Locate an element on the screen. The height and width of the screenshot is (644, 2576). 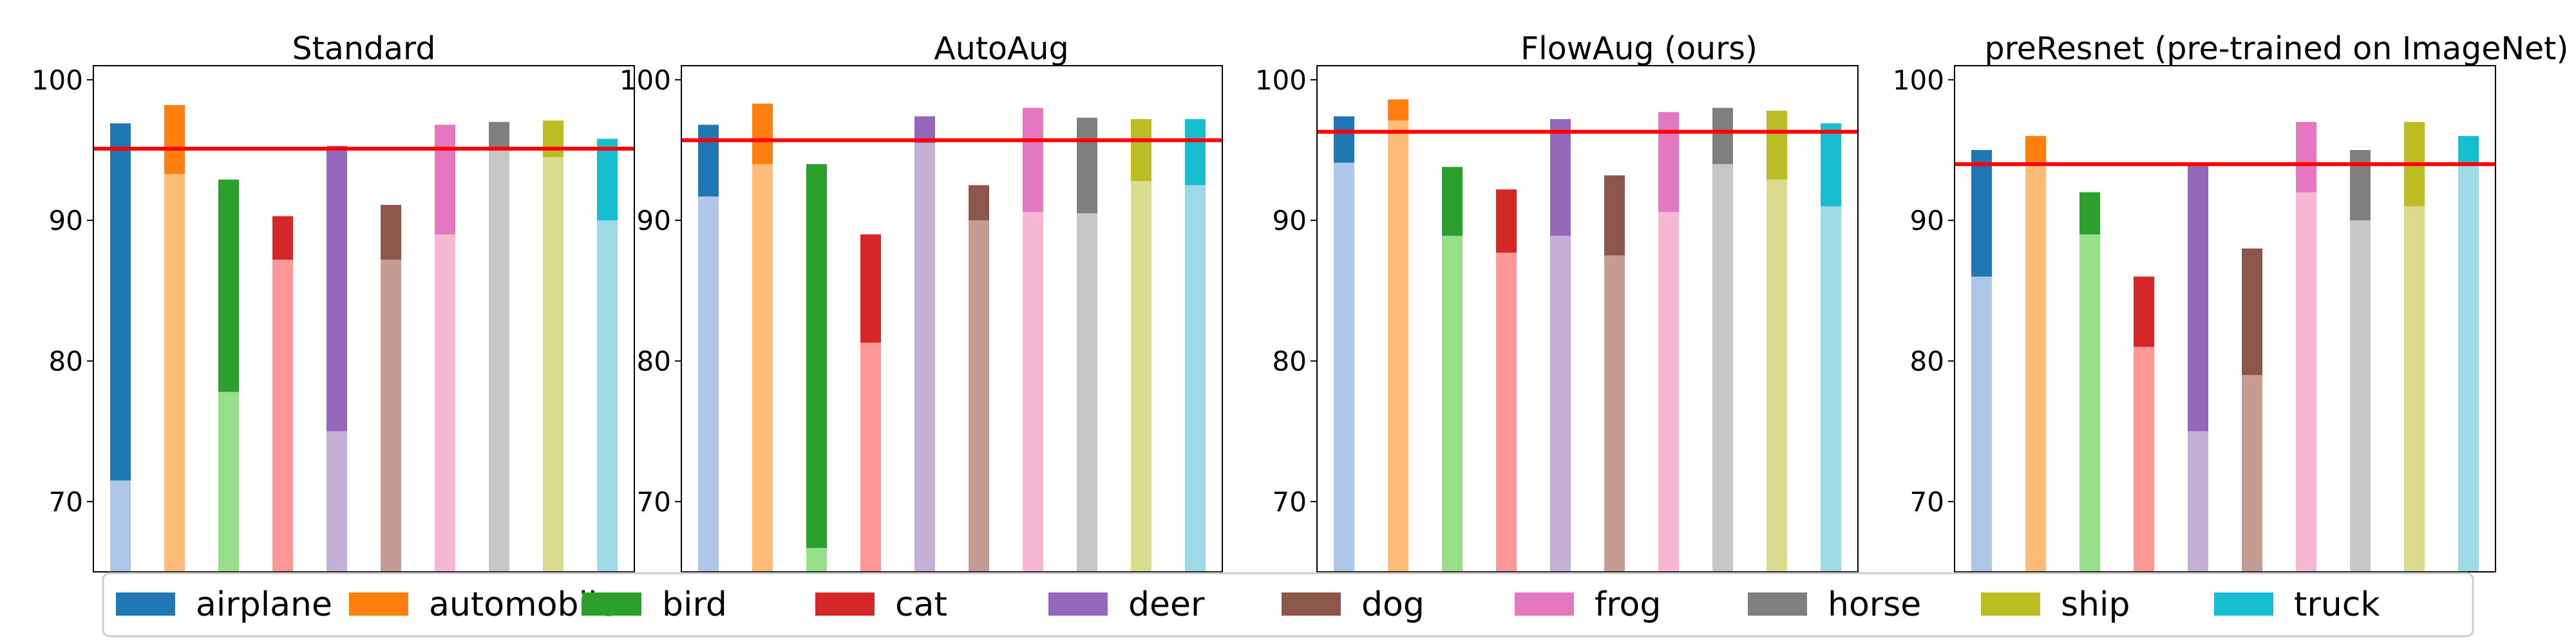
legend-label-deer: deer is located at coordinates (1166, 604).